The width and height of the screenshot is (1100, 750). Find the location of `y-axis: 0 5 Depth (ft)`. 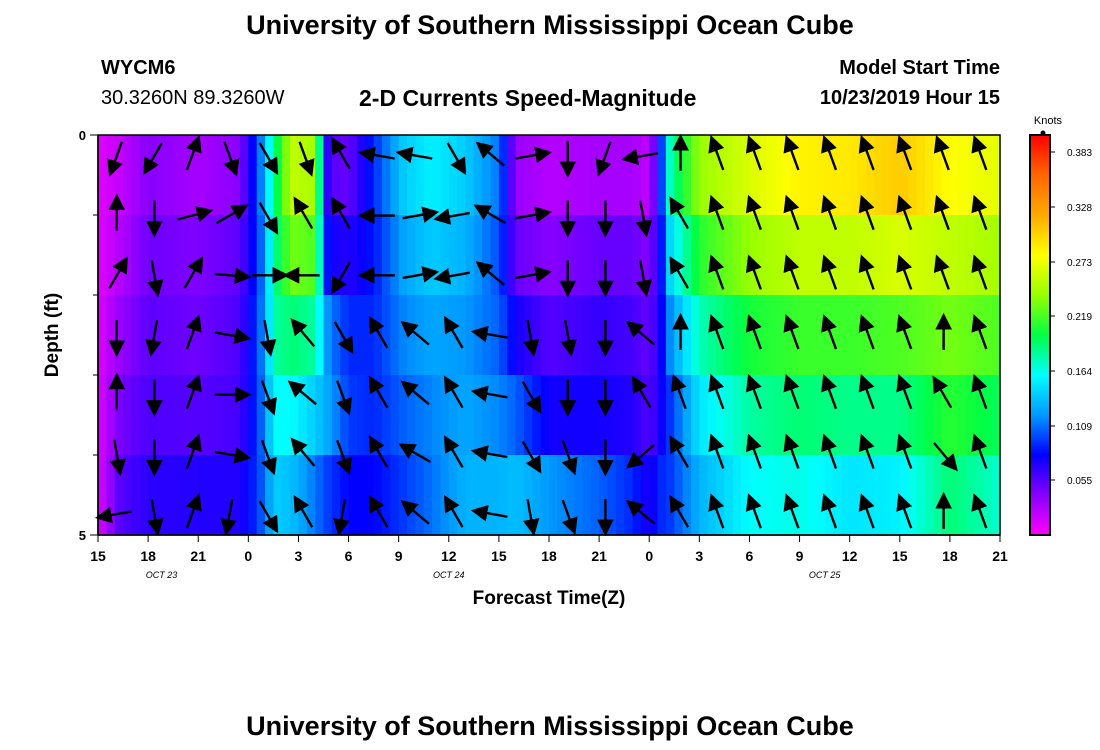

y-axis: 0 5 Depth (ft) is located at coordinates (70, 335).